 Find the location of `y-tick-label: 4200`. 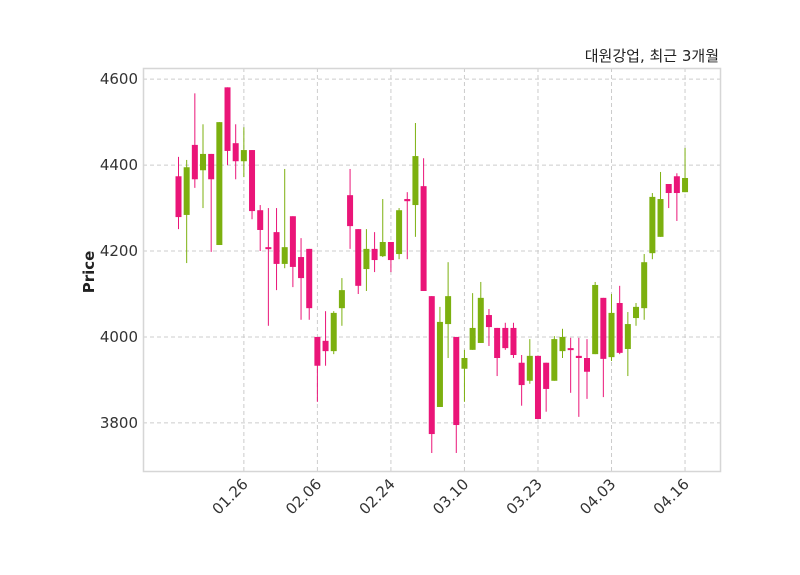

y-tick-label: 4200 is located at coordinates (119, 251).